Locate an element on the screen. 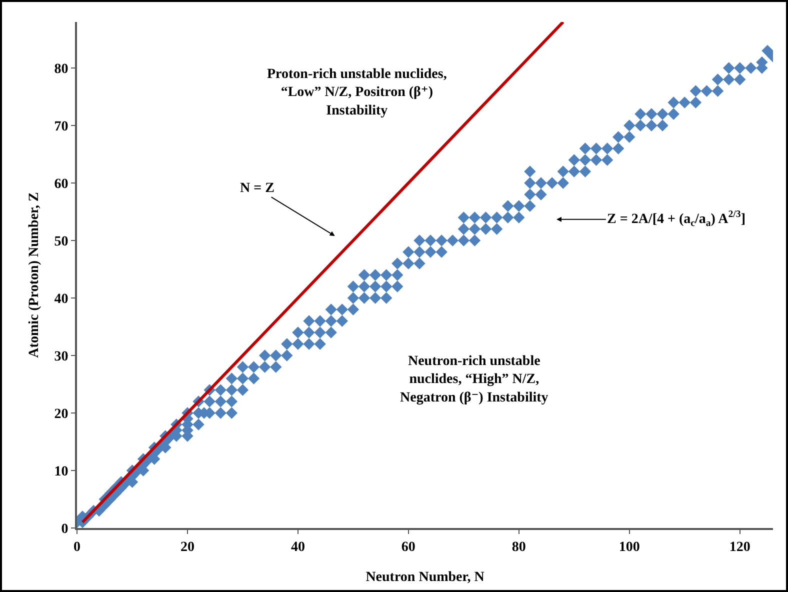 Image resolution: width=788 pixels, height=592 pixels. y-tick-label: 10 is located at coordinates (61, 472).